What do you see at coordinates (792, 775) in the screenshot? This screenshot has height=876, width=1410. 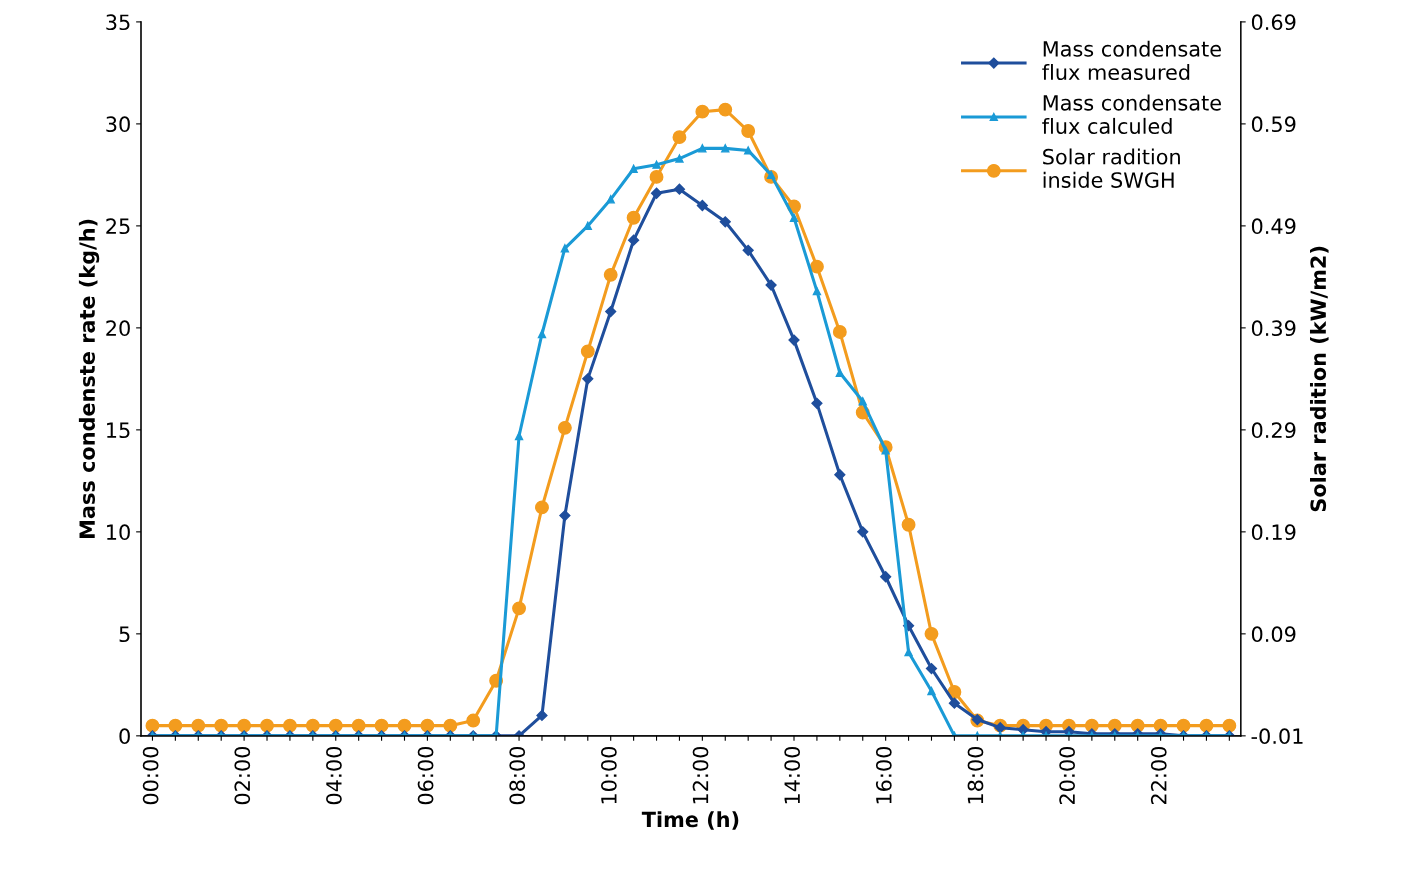 I see `x-tick-label: 14:00` at bounding box center [792, 775].